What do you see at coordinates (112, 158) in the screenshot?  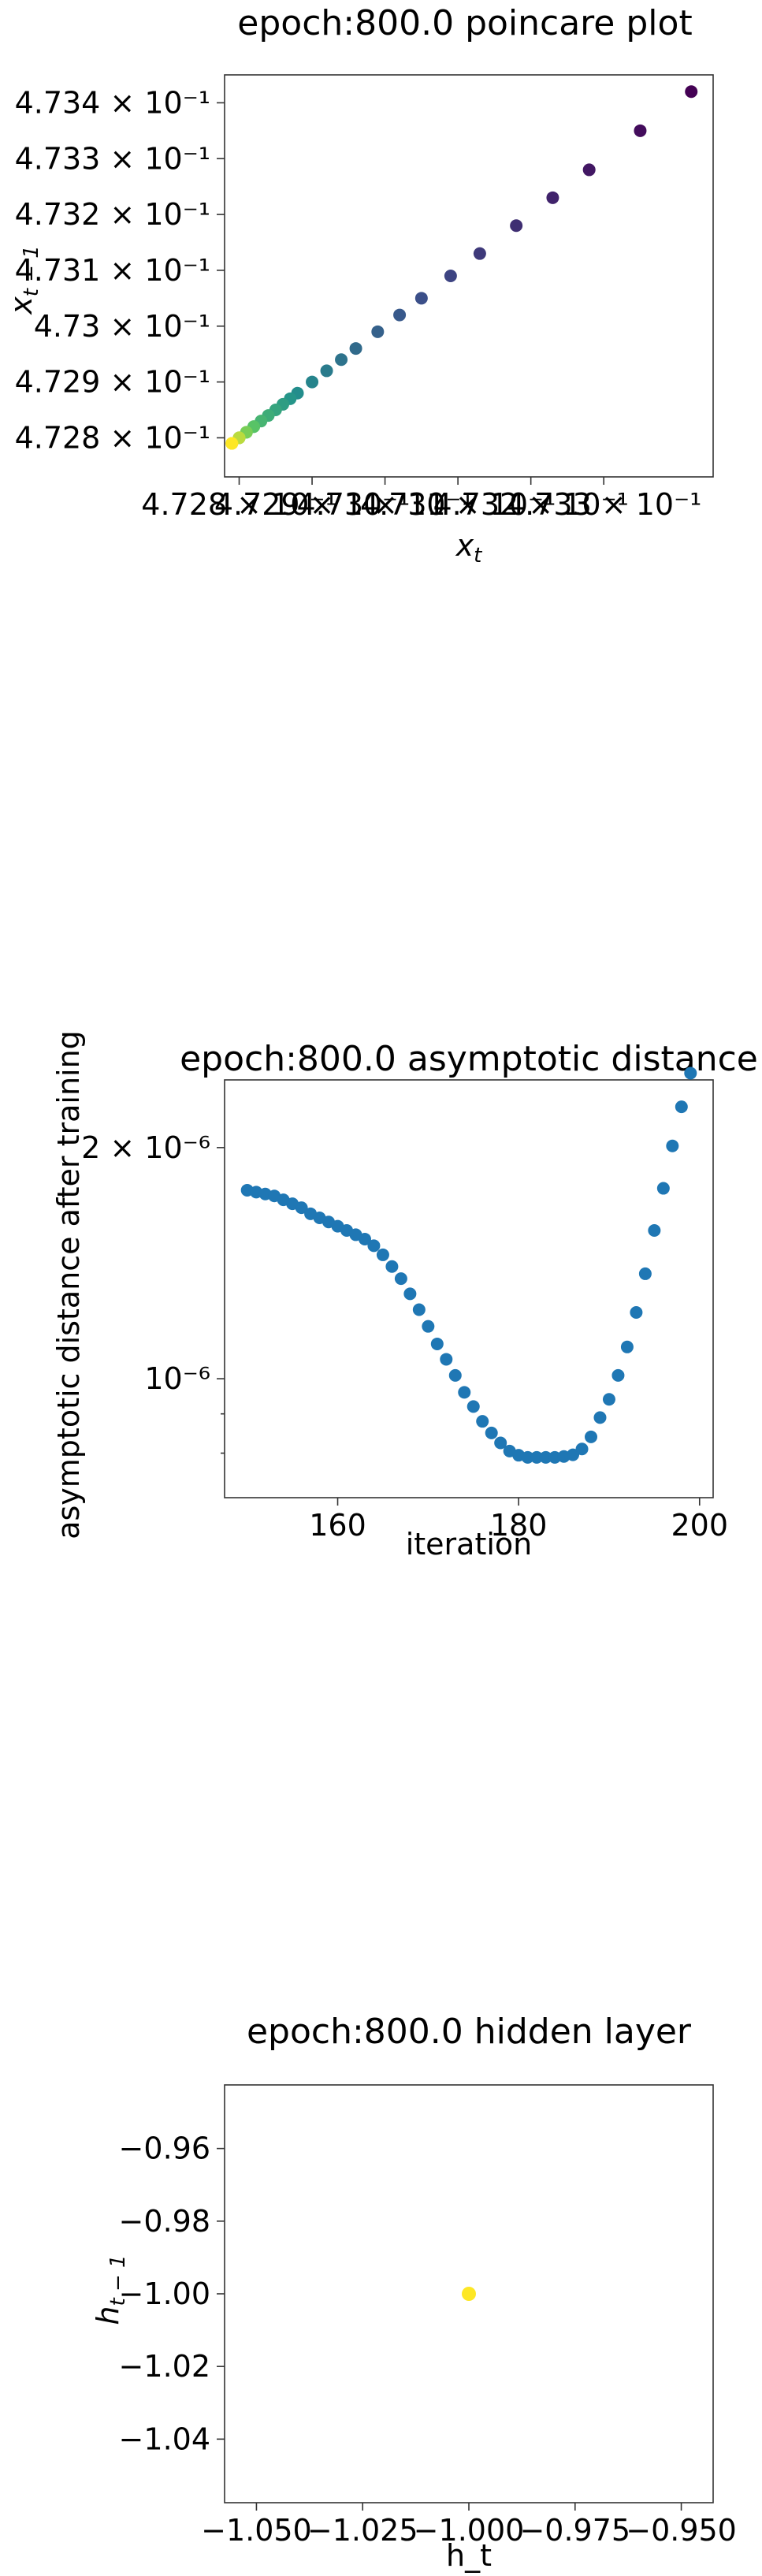 I see `y-tick-label: 4.733 × 10⁻¹` at bounding box center [112, 158].